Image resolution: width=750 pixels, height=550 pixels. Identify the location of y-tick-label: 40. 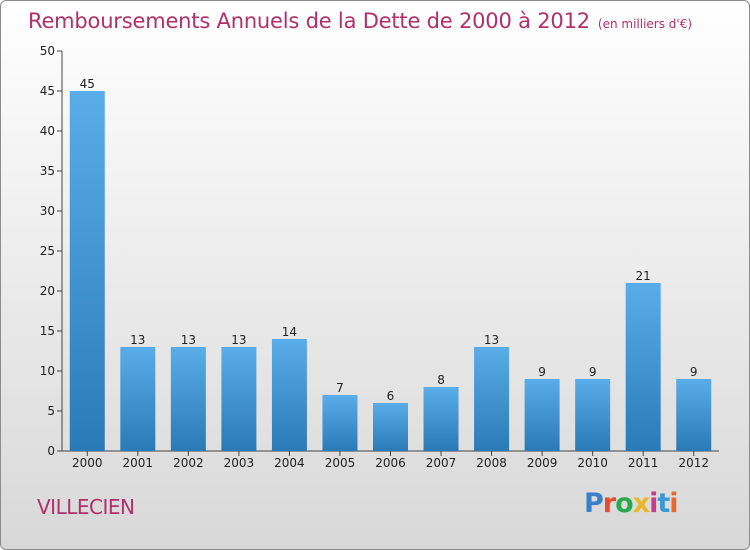
(47, 131).